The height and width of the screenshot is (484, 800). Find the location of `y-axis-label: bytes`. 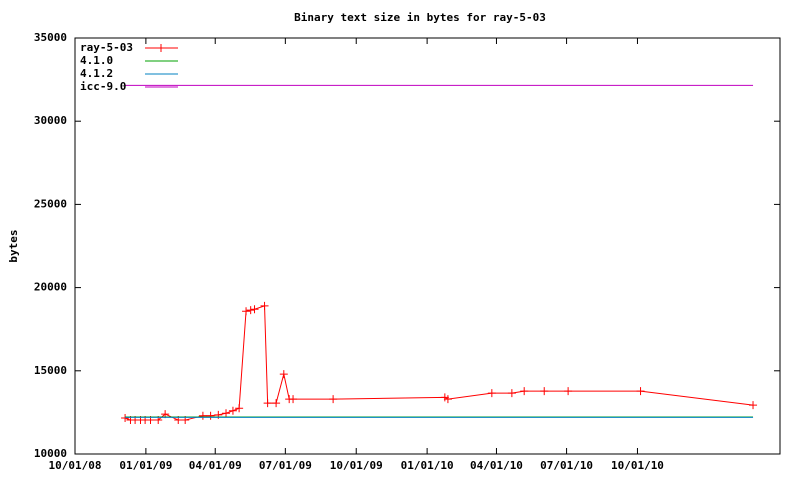

y-axis-label: bytes is located at coordinates (13, 245).